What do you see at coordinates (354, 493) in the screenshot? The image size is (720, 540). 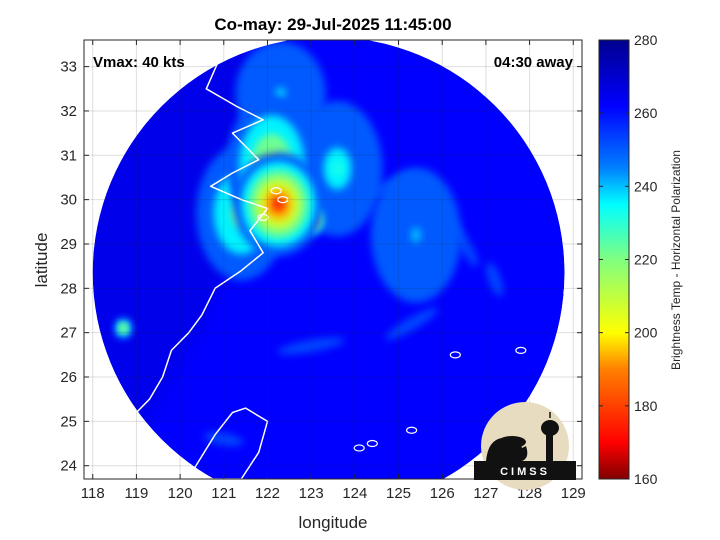 I see `x-tick-label: 124` at bounding box center [354, 493].